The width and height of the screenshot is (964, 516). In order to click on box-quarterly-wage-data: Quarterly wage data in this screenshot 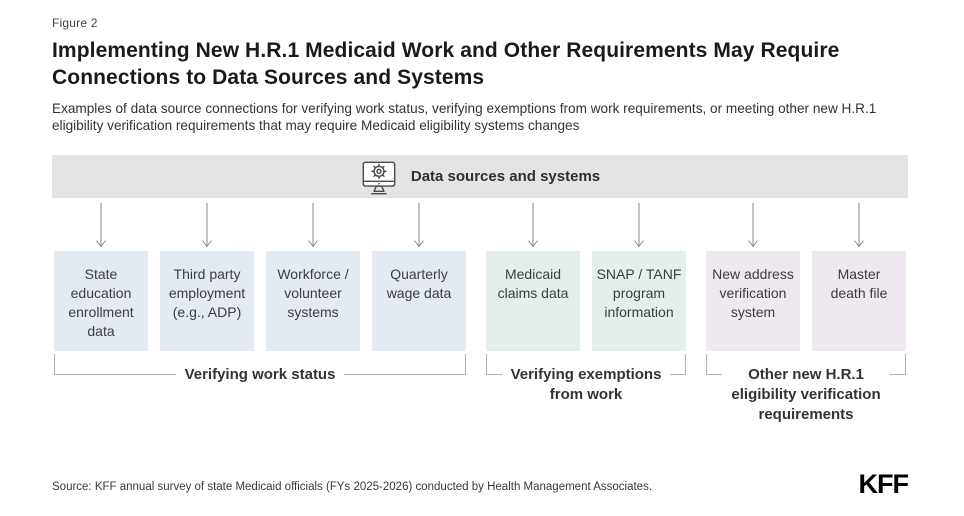, I will do `click(419, 301)`.